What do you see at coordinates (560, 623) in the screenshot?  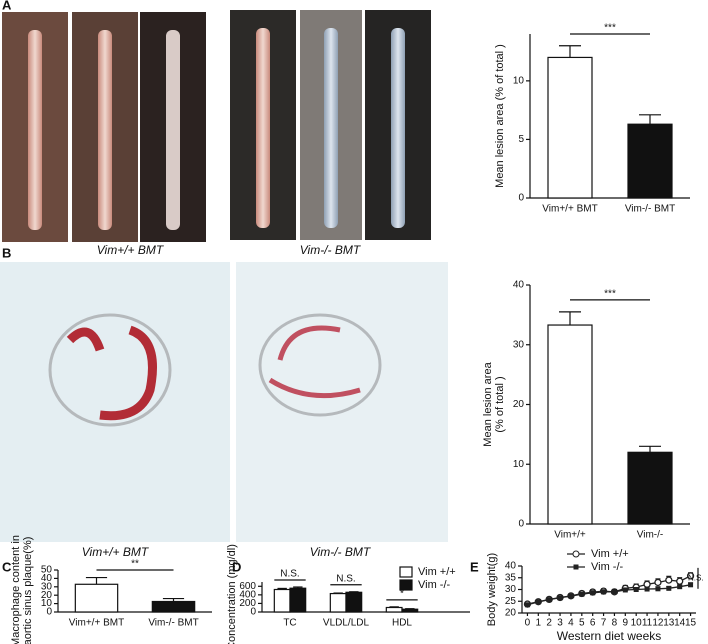 I see `x-tick-label: 3` at bounding box center [560, 623].